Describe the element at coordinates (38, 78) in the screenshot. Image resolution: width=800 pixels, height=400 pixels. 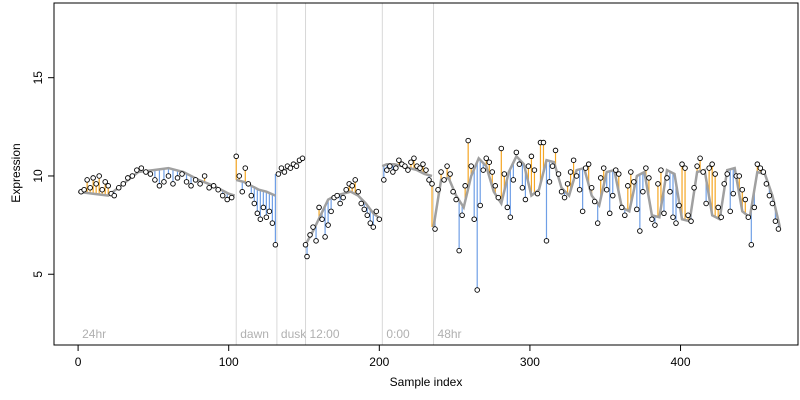
I see `y-tick-label: 15` at that location.